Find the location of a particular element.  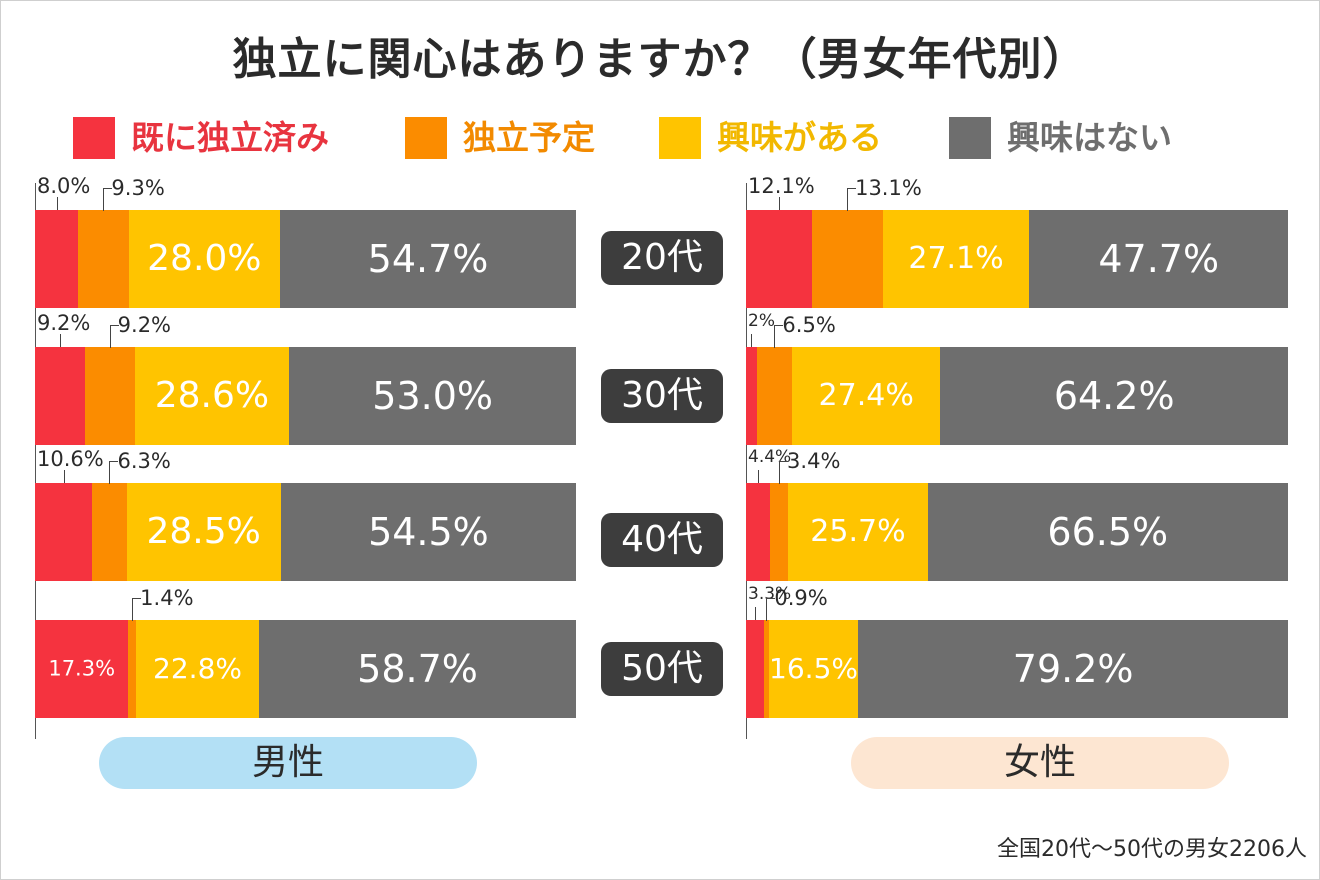

data-label: 3.3% is located at coordinates (770, 594).